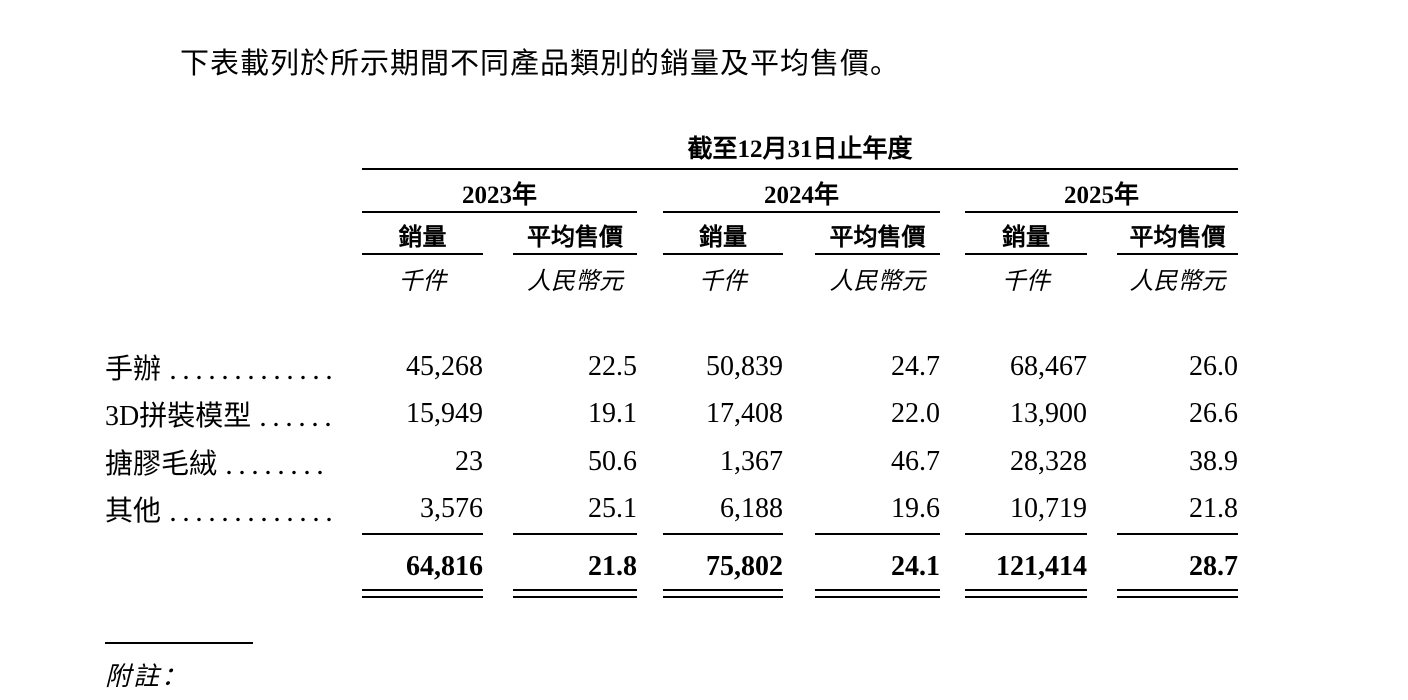 This screenshot has height=700, width=1408. Describe the element at coordinates (1026, 282) in the screenshot. I see `unit-label-volume-2025: 千件` at that location.